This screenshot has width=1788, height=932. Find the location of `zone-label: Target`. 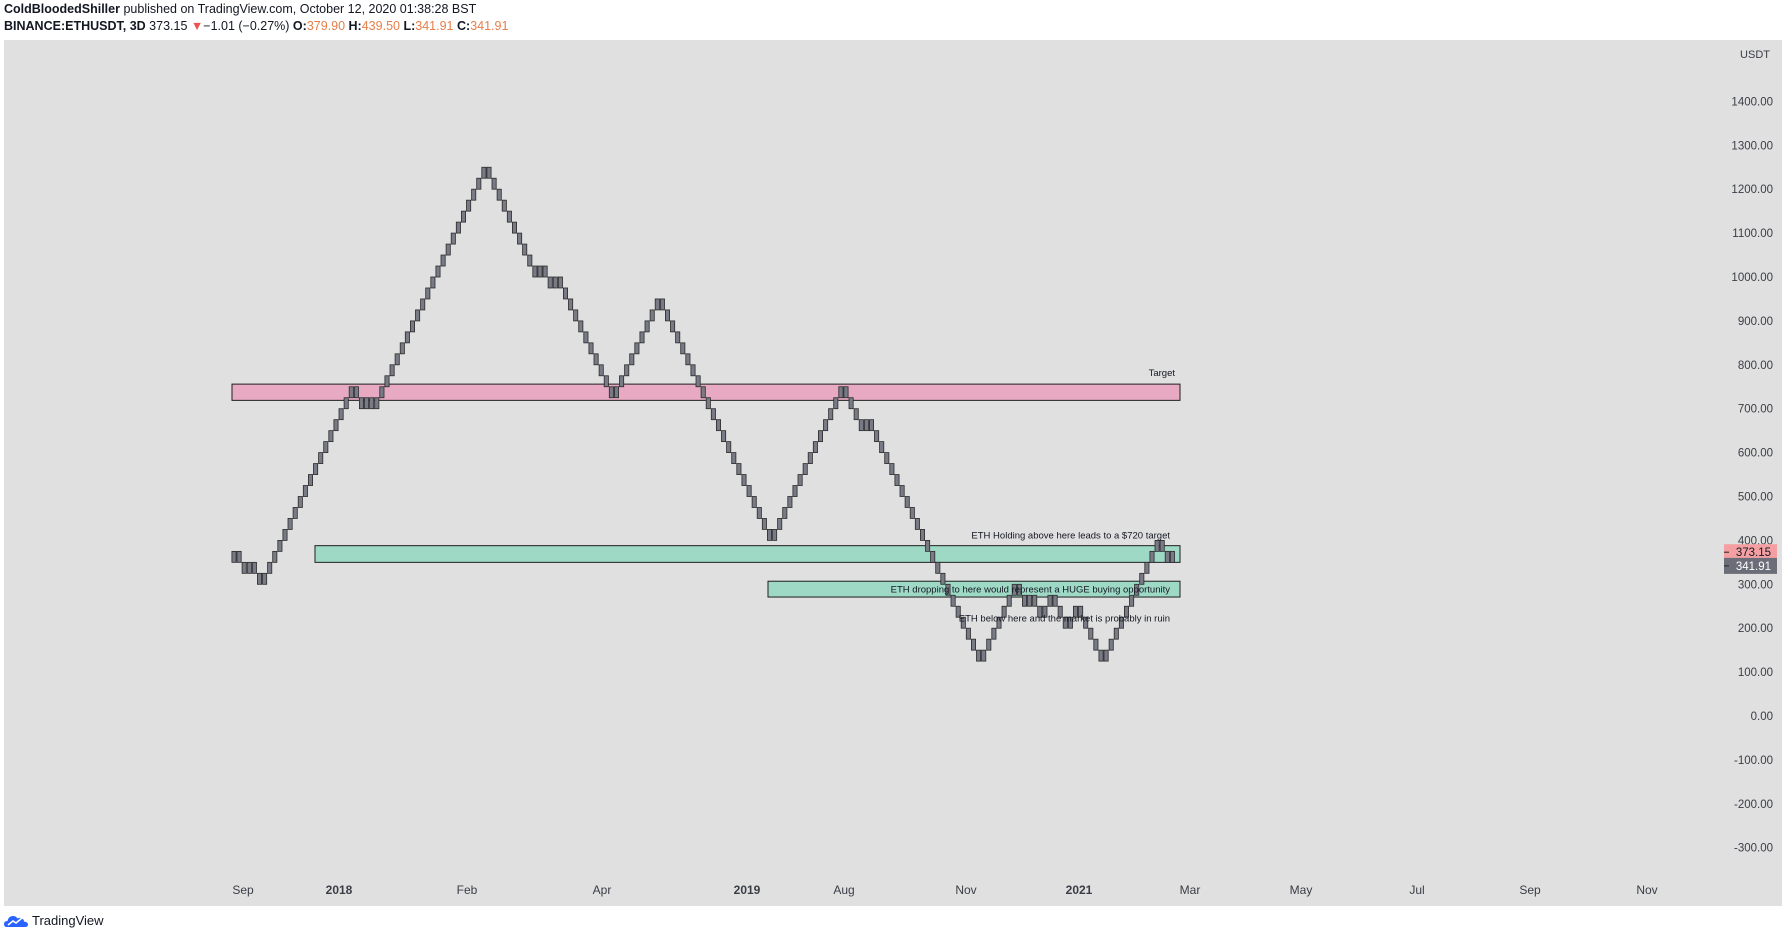

zone-label: Target is located at coordinates (1162, 373).